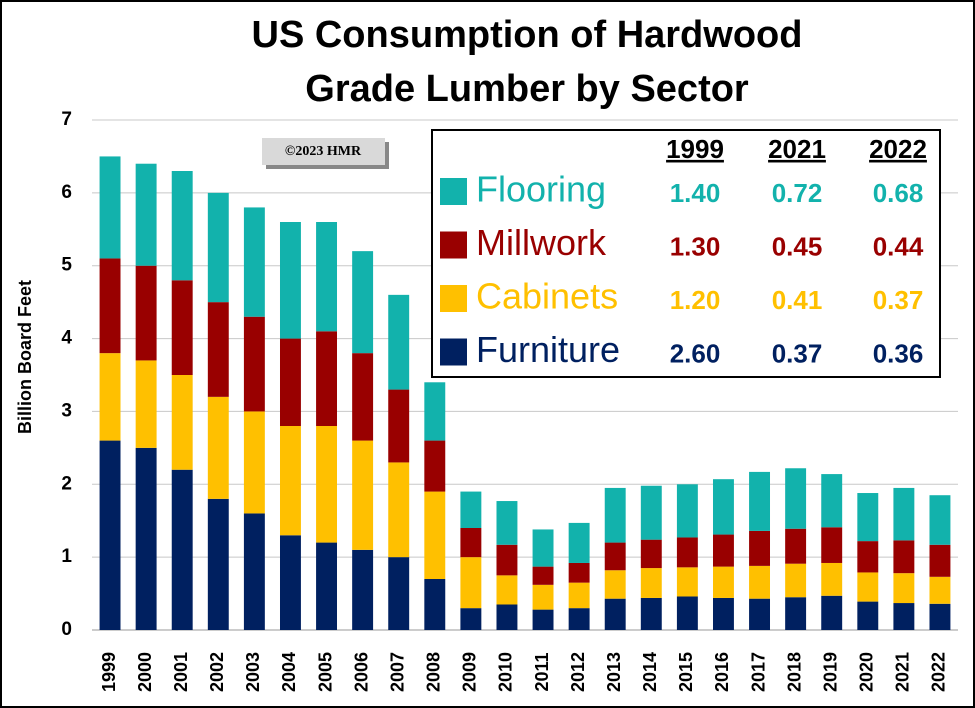  I want to click on x-tick-label: 2008, so click(434, 672).